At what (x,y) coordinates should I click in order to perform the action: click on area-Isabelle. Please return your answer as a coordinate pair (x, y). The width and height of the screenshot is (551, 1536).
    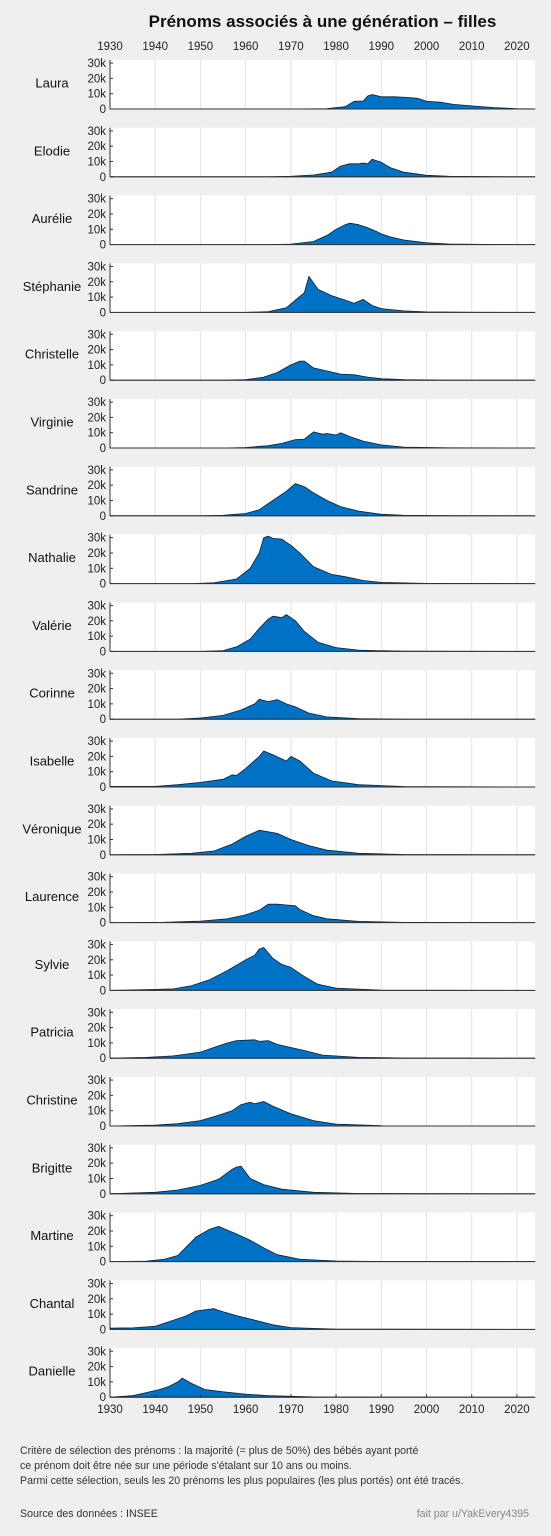
    Looking at the image, I should click on (322, 769).